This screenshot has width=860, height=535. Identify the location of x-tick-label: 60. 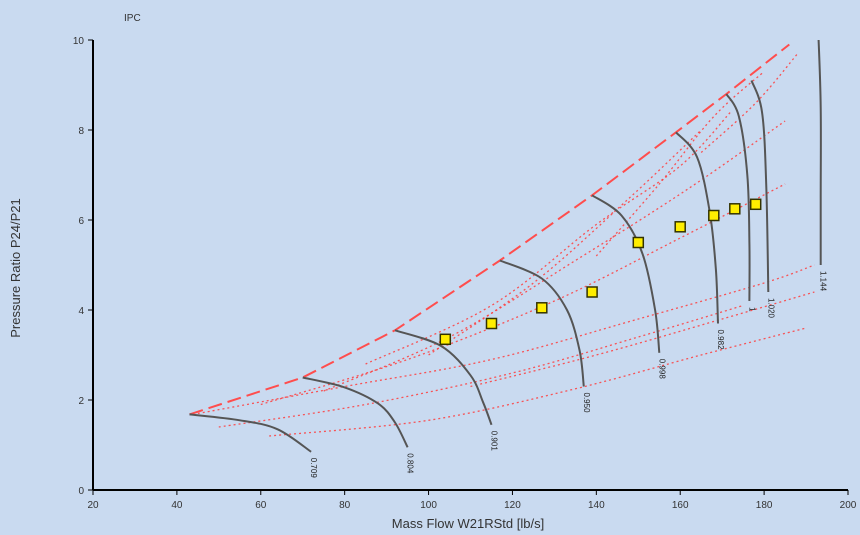
(261, 505).